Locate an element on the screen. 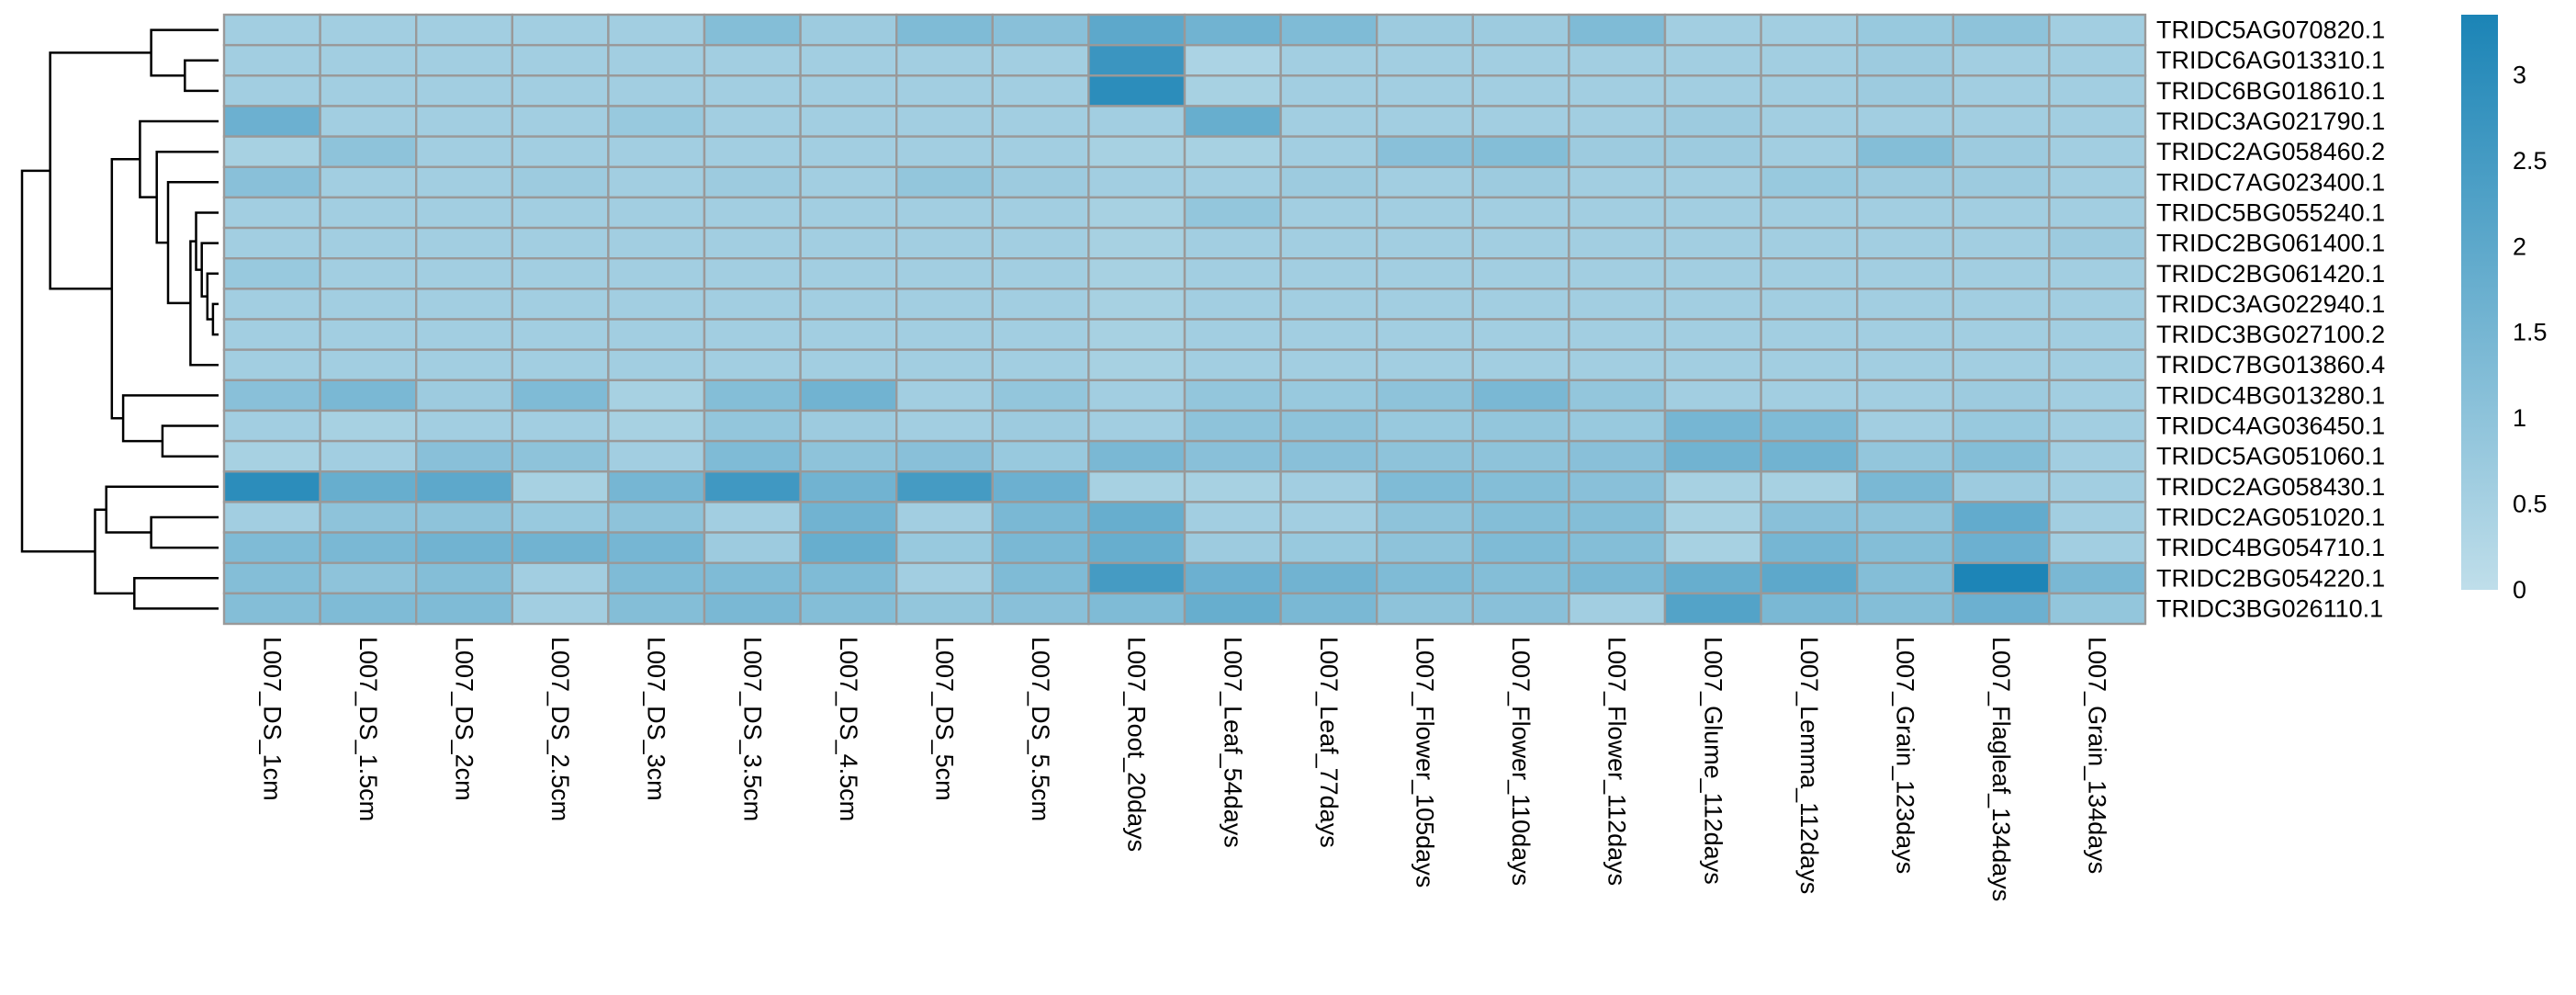 The height and width of the screenshot is (995, 2576). row-label: TRIDC7BG013860.4 is located at coordinates (2270, 365).